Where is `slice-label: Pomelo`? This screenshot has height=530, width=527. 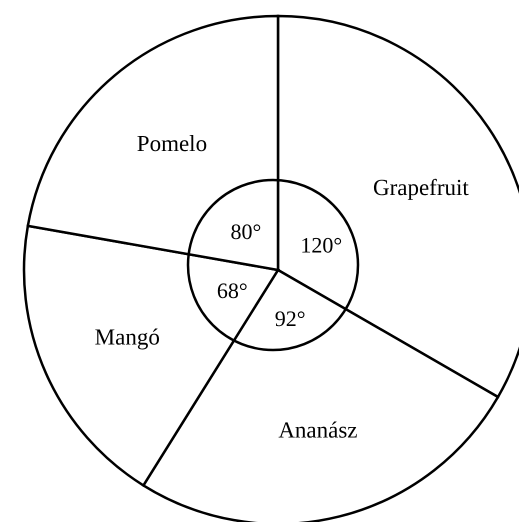 slice-label: Pomelo is located at coordinates (172, 143).